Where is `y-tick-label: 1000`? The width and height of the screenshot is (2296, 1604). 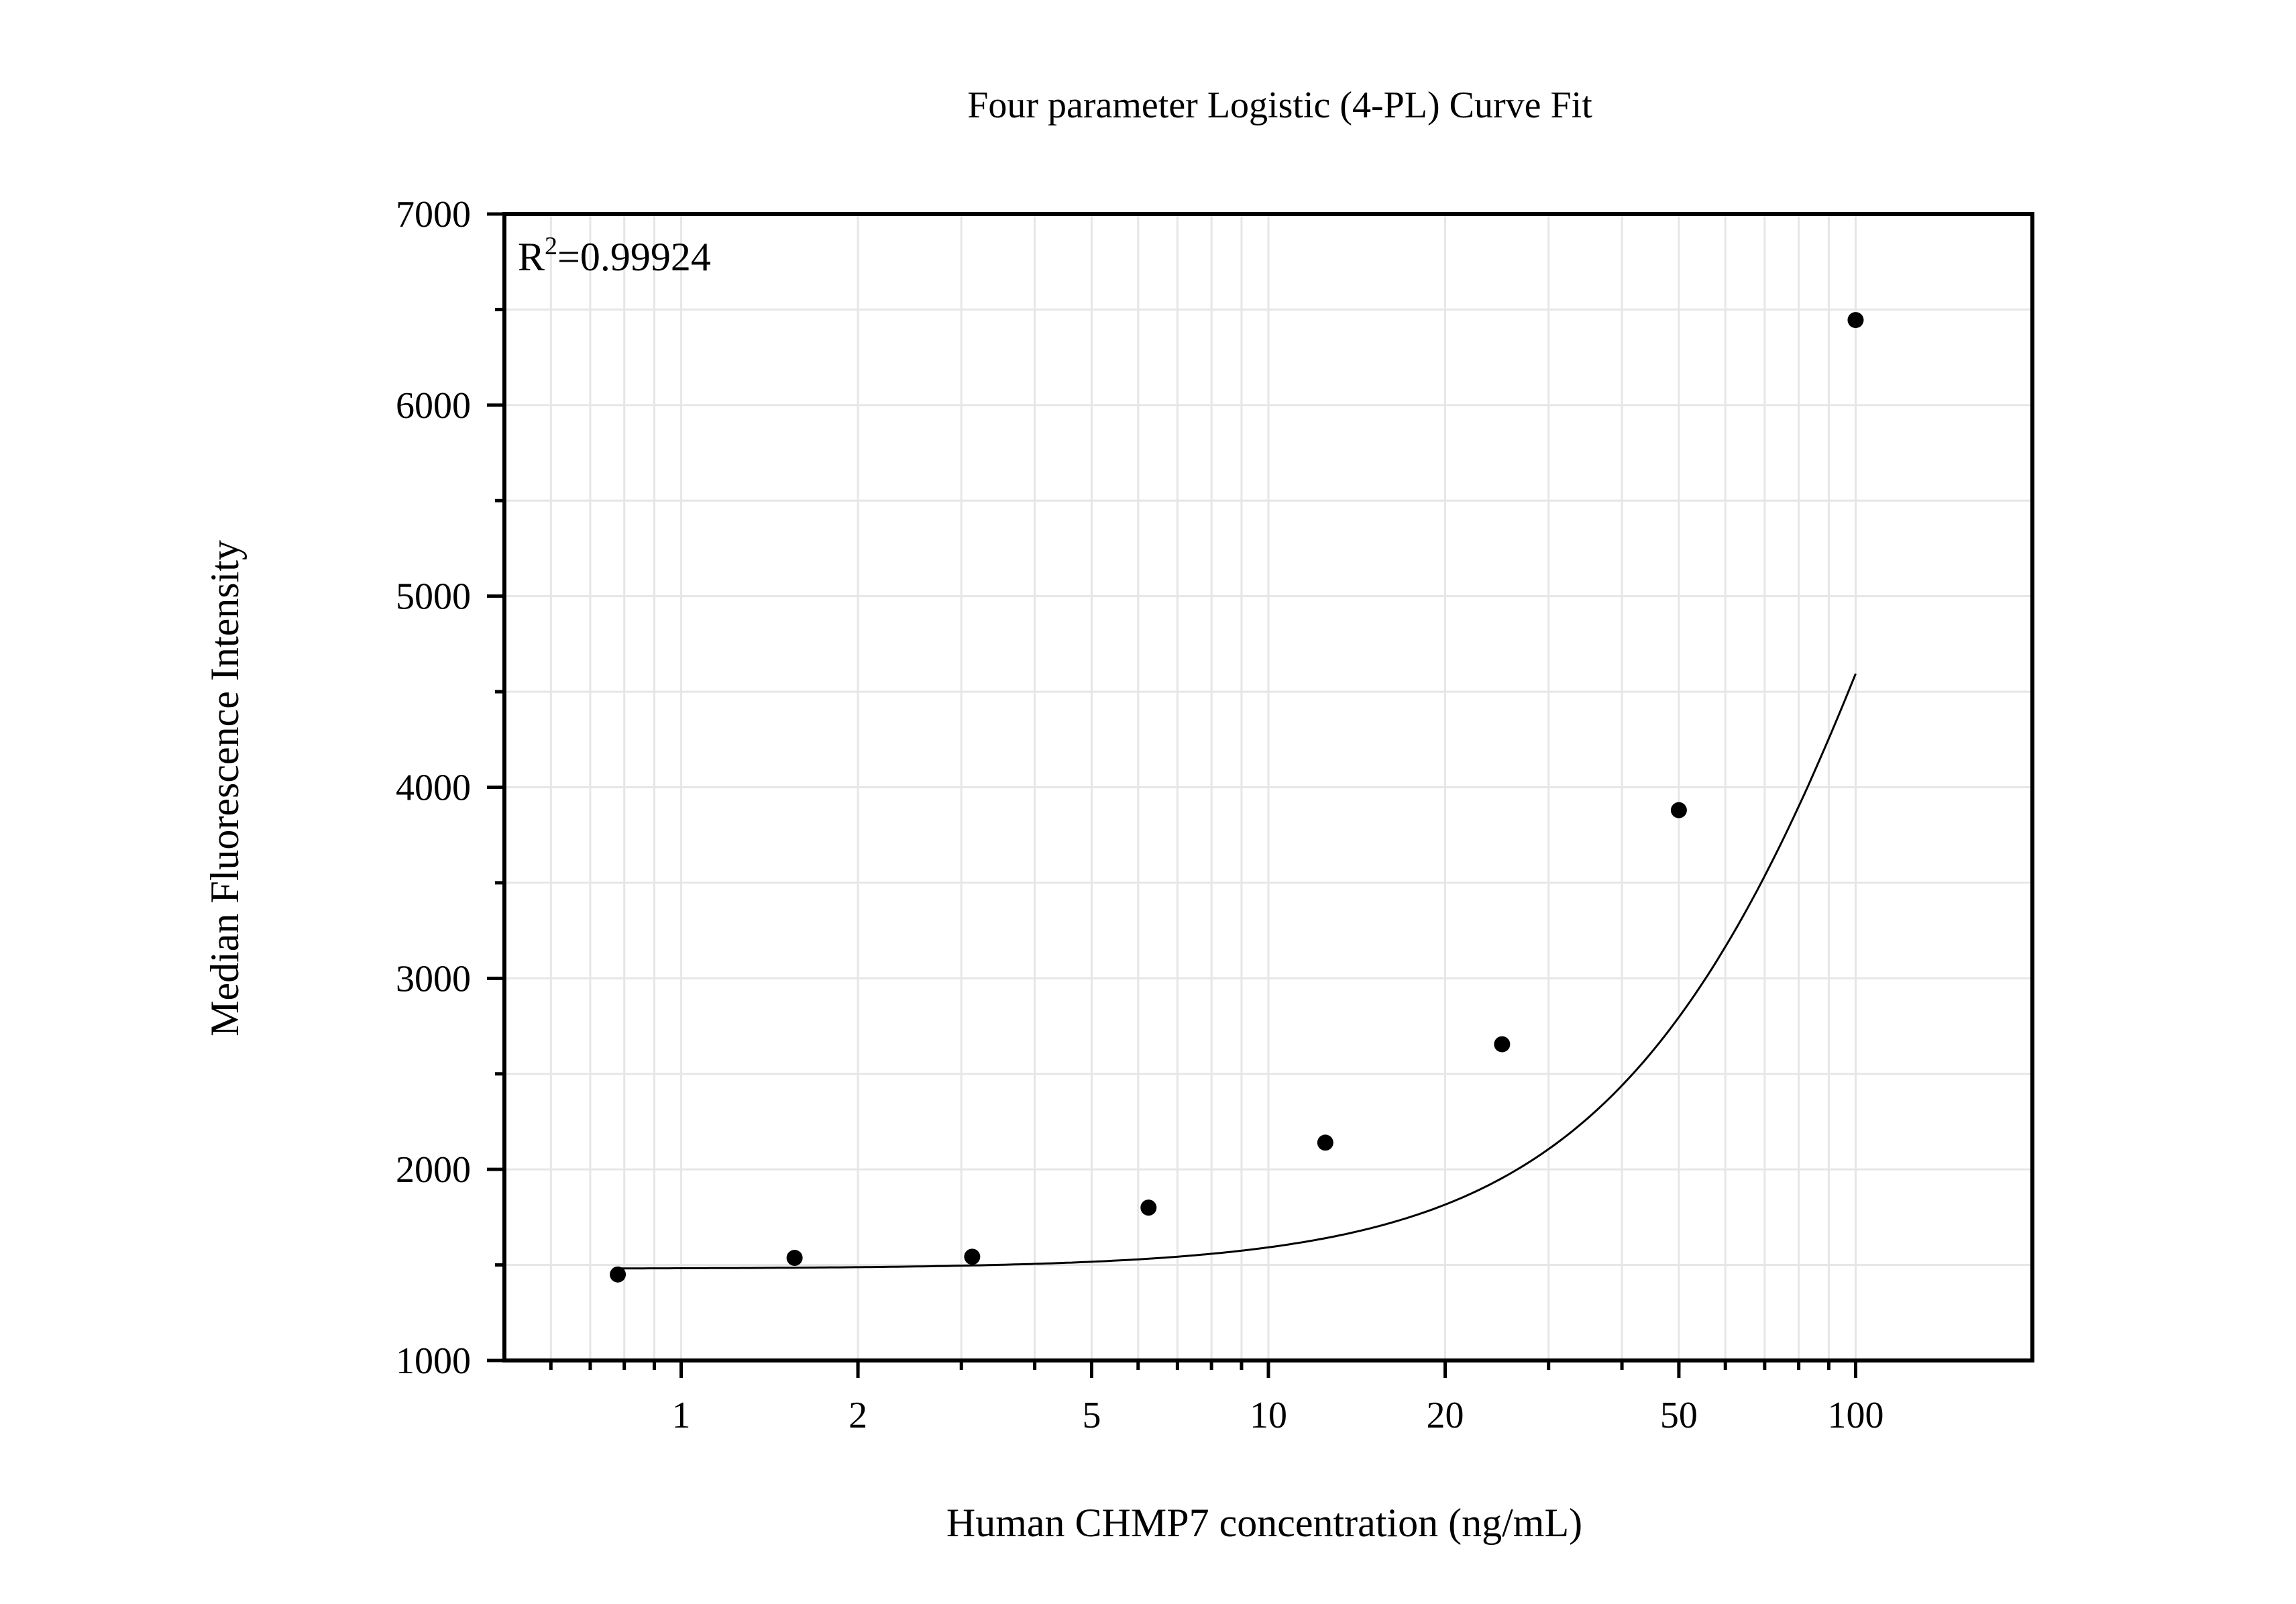
y-tick-label: 1000 is located at coordinates (433, 1361).